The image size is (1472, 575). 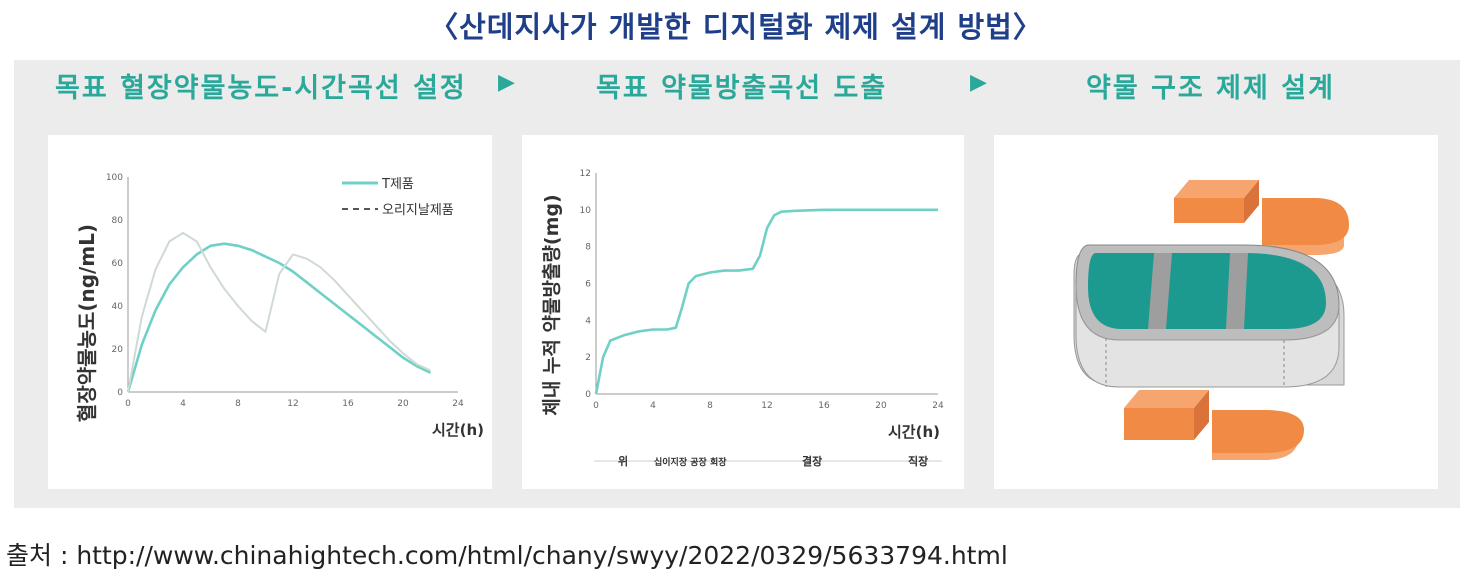 What do you see at coordinates (586, 211) in the screenshot?
I see `y-tick-label: 10` at bounding box center [586, 211].